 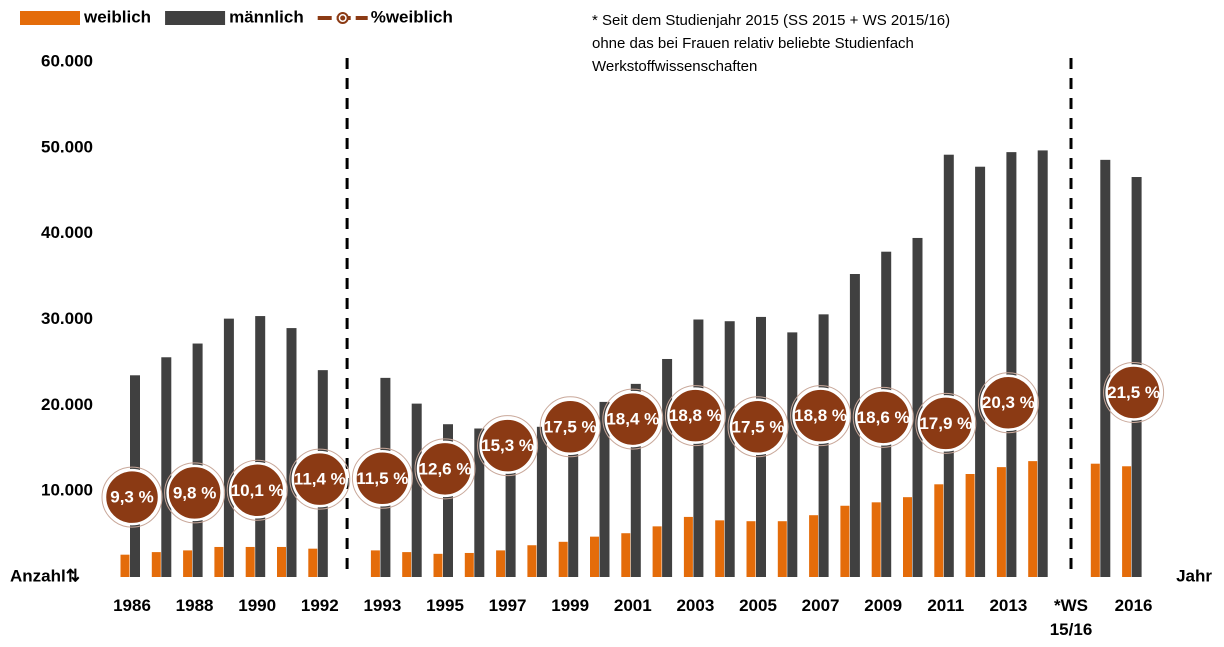 What do you see at coordinates (67, 404) in the screenshot?
I see `y-tick-label: 20.000` at bounding box center [67, 404].